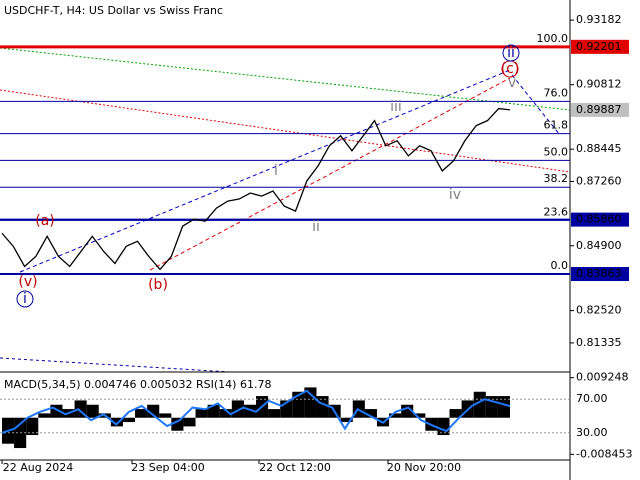  Describe the element at coordinates (38, 467) in the screenshot. I see `x-tick-label: 22 Aug 2024` at that location.